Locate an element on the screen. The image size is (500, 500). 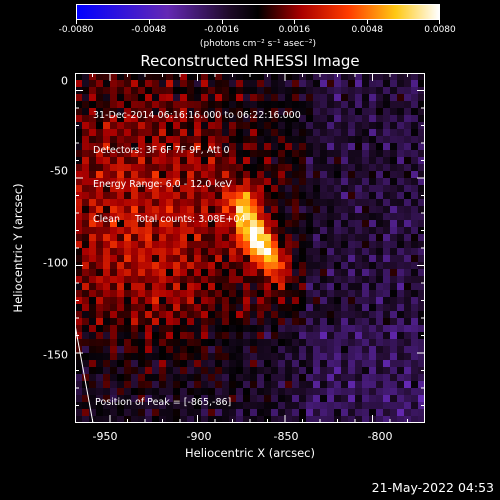
y-tick-label: -100 is located at coordinates (55, 263).